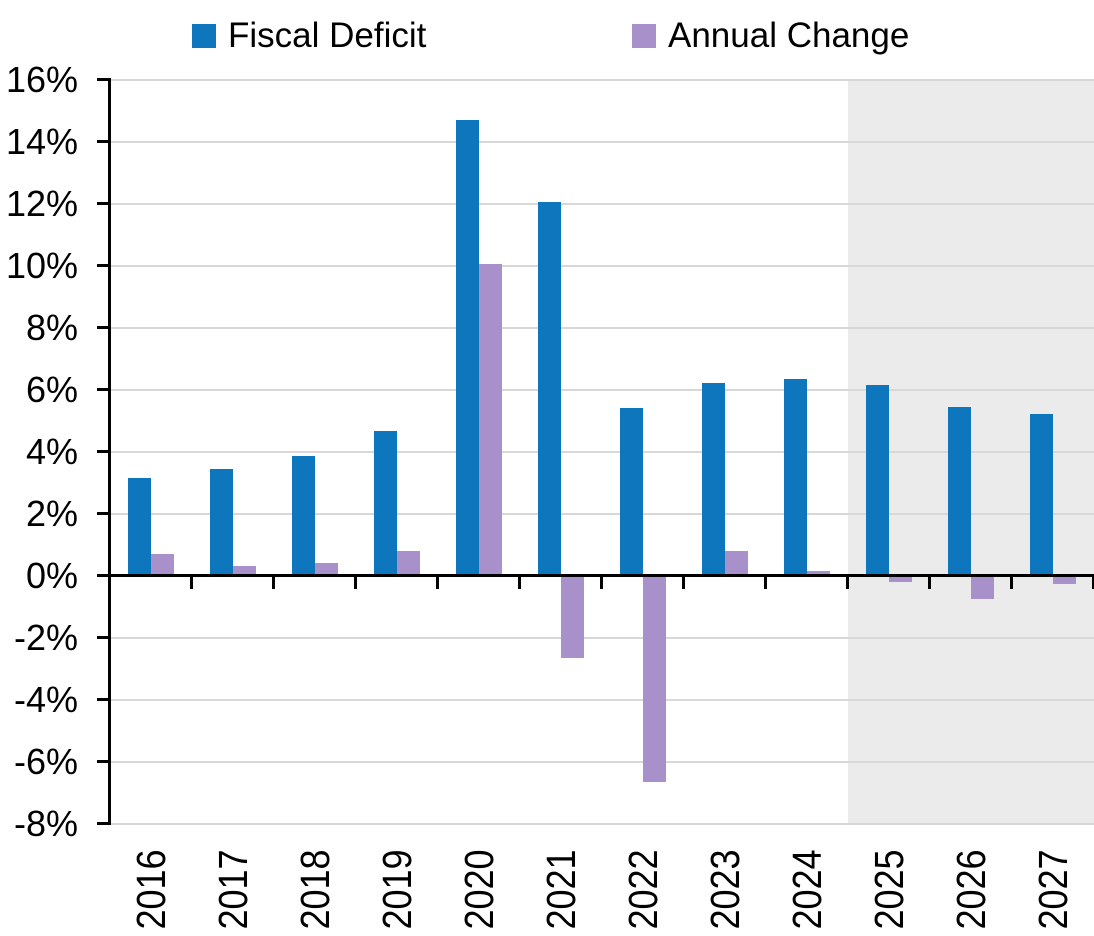 The image size is (1094, 936). I want to click on y-tick-label: -4%, so click(45, 699).